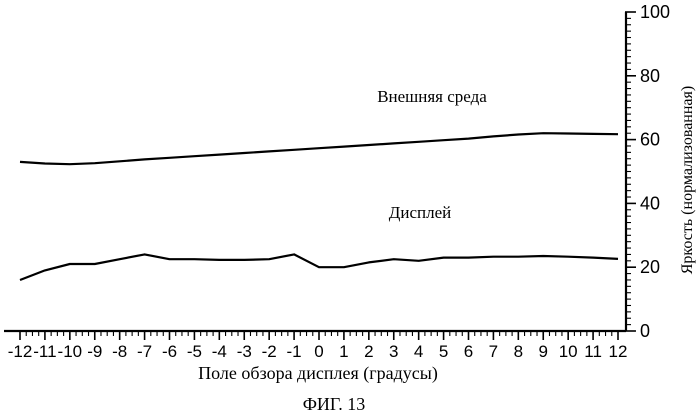 This screenshot has width=700, height=419. Describe the element at coordinates (318, 351) in the screenshot. I see `x-tick-label: 0` at that location.